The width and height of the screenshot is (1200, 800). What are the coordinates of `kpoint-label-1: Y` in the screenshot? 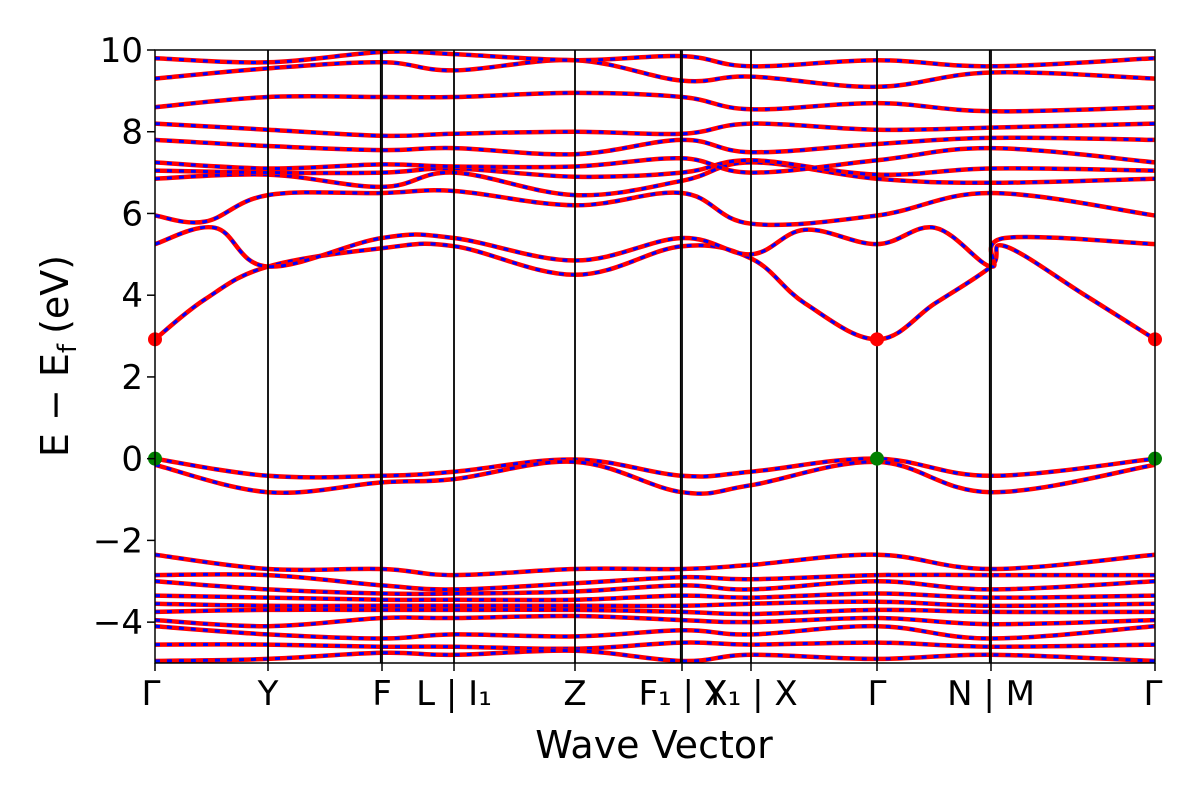 It's located at (268, 694).